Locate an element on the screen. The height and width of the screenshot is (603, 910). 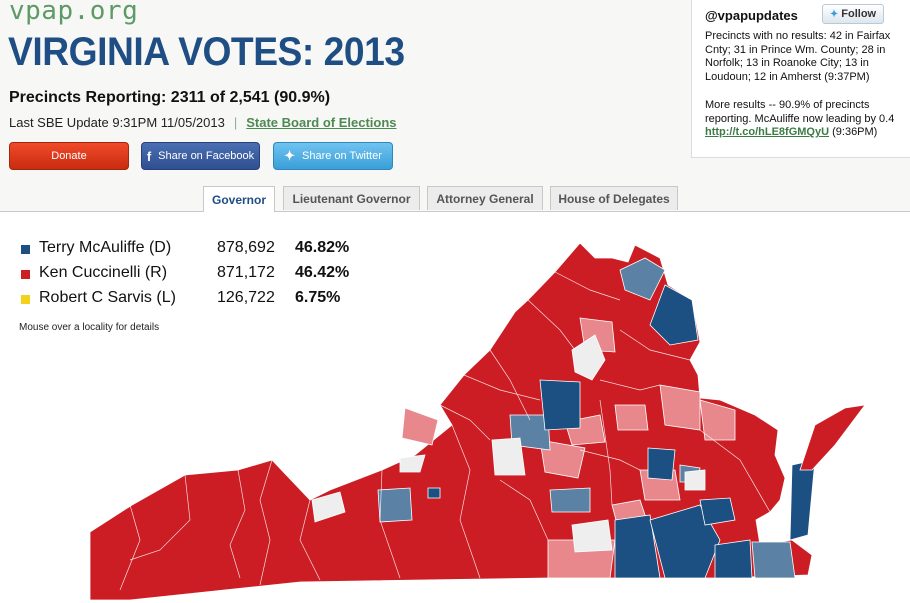
share-twitter-button: ✦ Share on Twitter is located at coordinates (333, 156).